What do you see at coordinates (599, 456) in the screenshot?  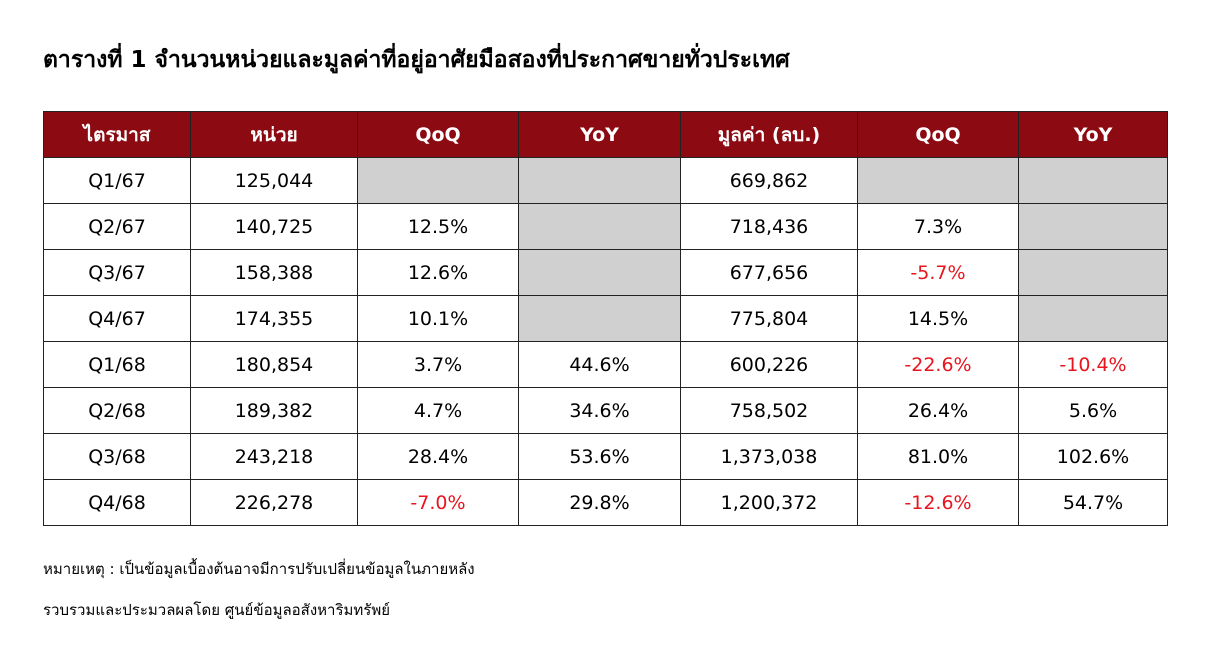 I see `table-cell: 53.6%` at bounding box center [599, 456].